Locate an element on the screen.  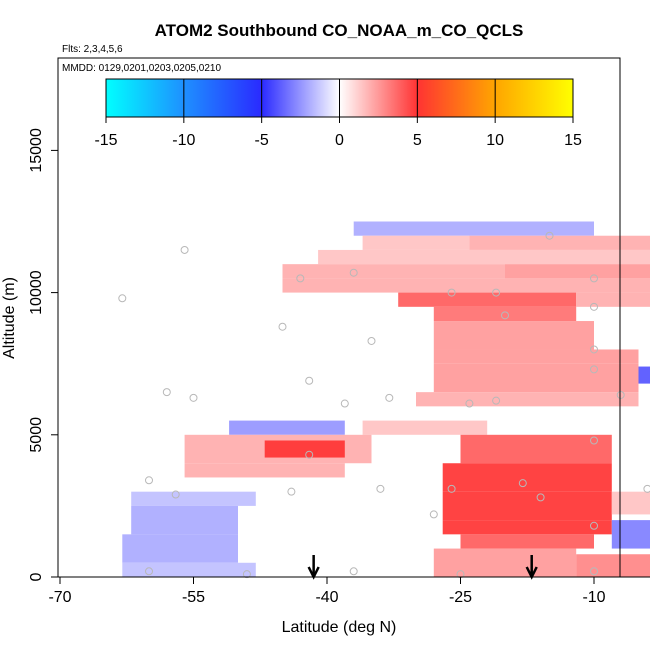
flights-subtitle: Flts: 2,3,4,5,6 is located at coordinates (92, 49).